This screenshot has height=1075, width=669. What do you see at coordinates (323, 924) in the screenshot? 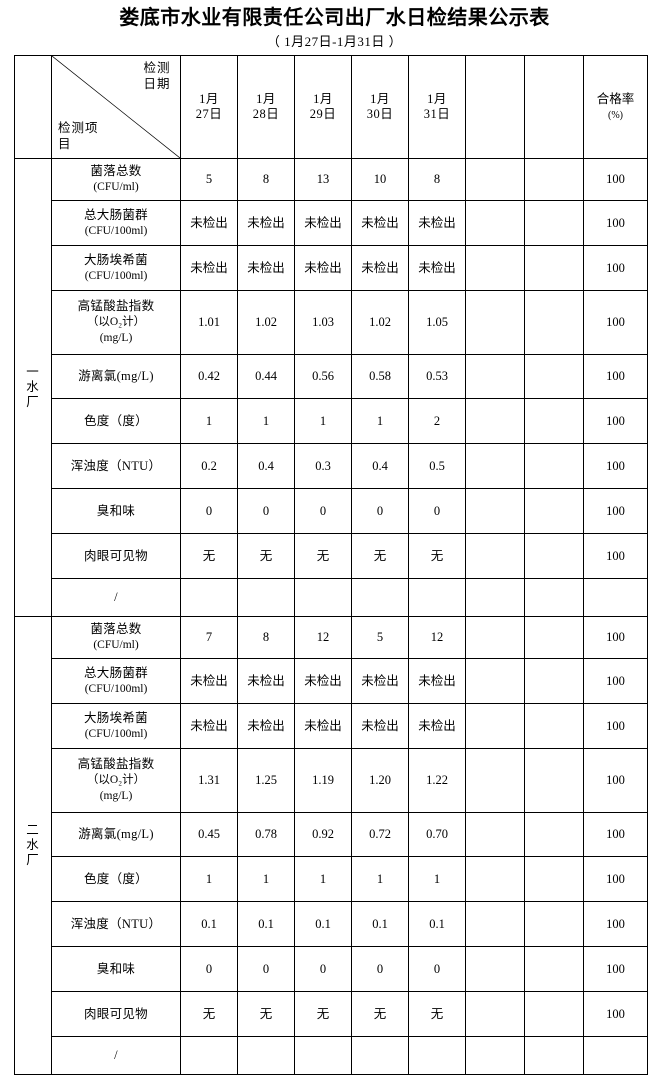
I see `value-cell-day-3: 0.1` at bounding box center [323, 924].